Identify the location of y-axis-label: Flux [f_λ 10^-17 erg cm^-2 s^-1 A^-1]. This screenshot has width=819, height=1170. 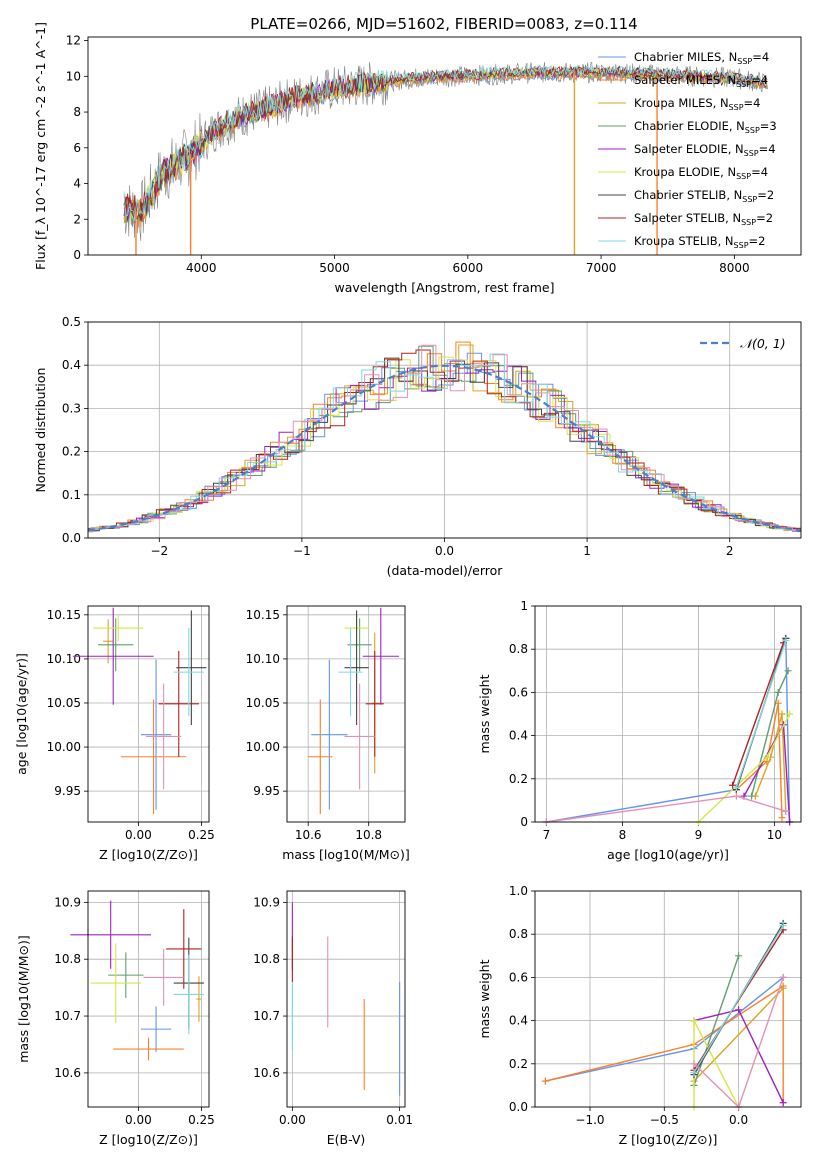
(40, 146).